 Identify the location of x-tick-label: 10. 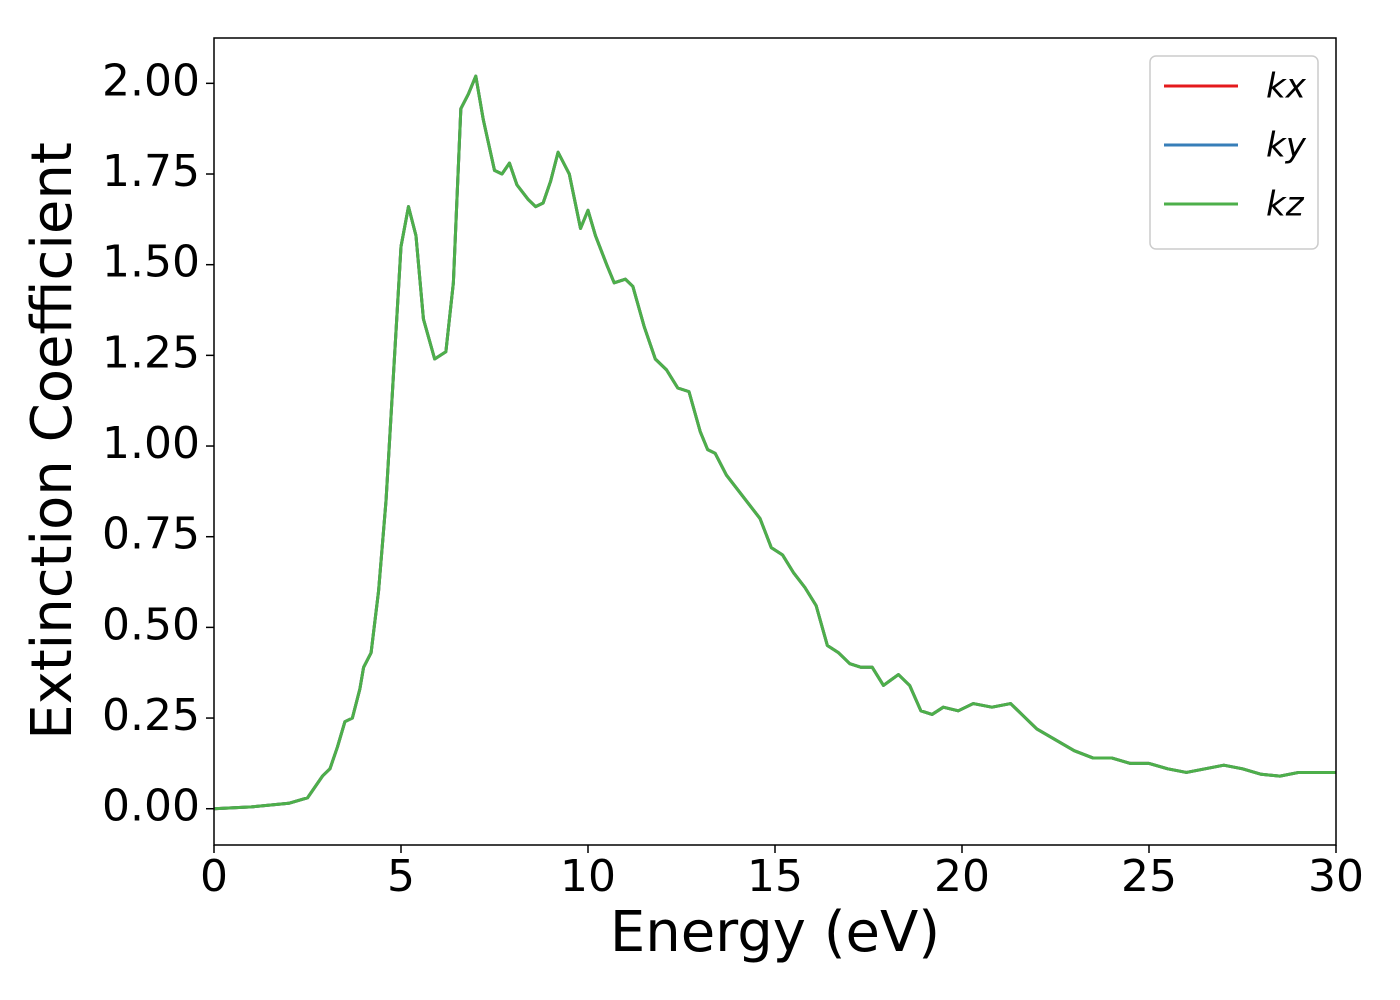
(588, 876).